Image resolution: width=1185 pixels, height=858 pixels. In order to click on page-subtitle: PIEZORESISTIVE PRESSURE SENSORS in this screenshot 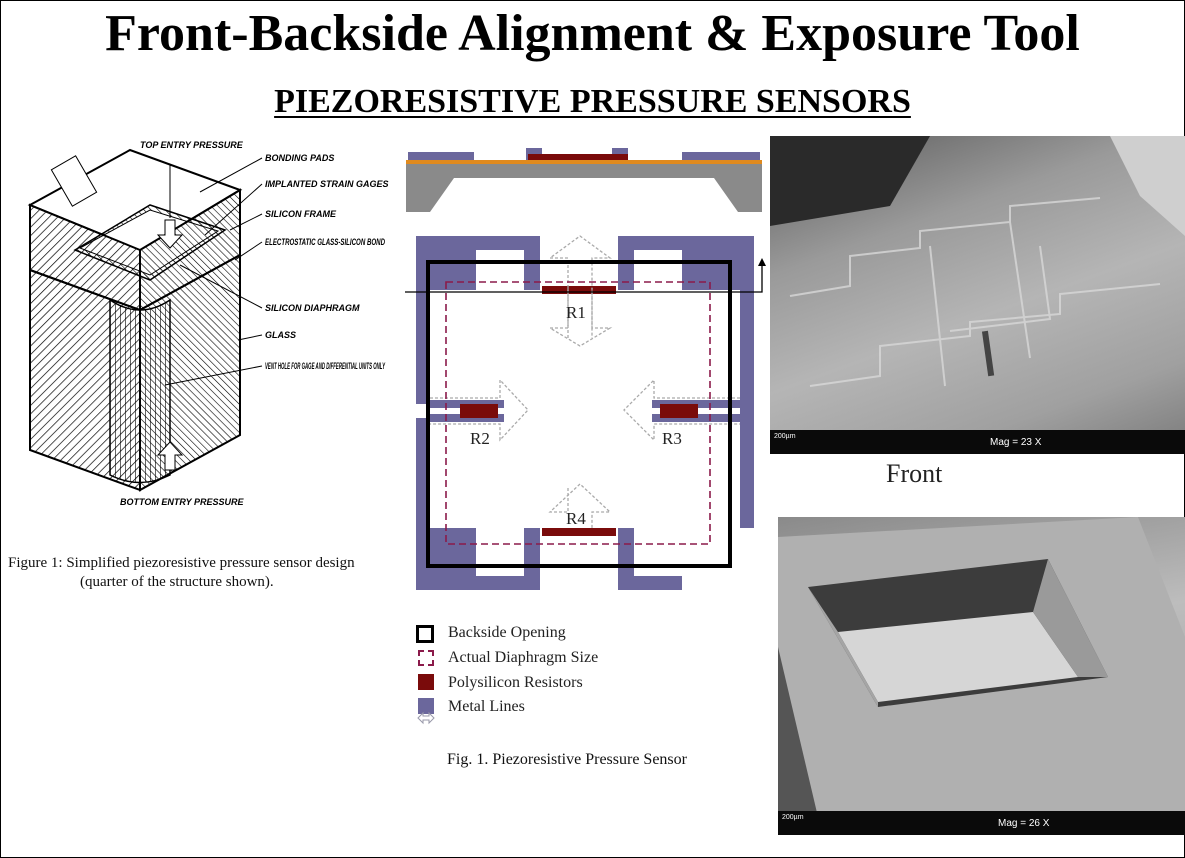, I will do `click(592, 102)`.